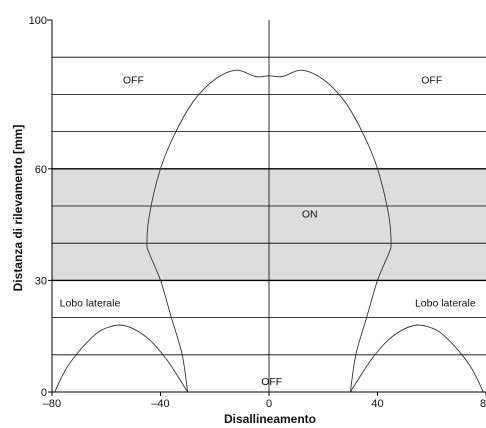  Describe the element at coordinates (483, 404) in the screenshot. I see `x-tick-label-80: 8` at that location.